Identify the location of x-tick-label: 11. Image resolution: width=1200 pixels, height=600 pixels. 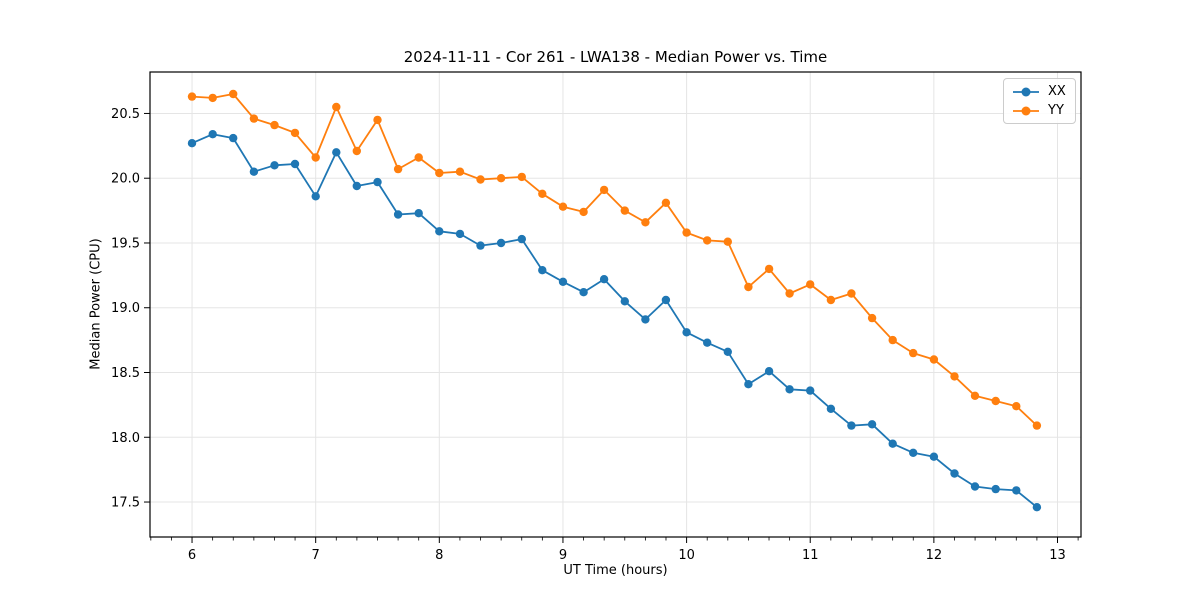
(810, 555).